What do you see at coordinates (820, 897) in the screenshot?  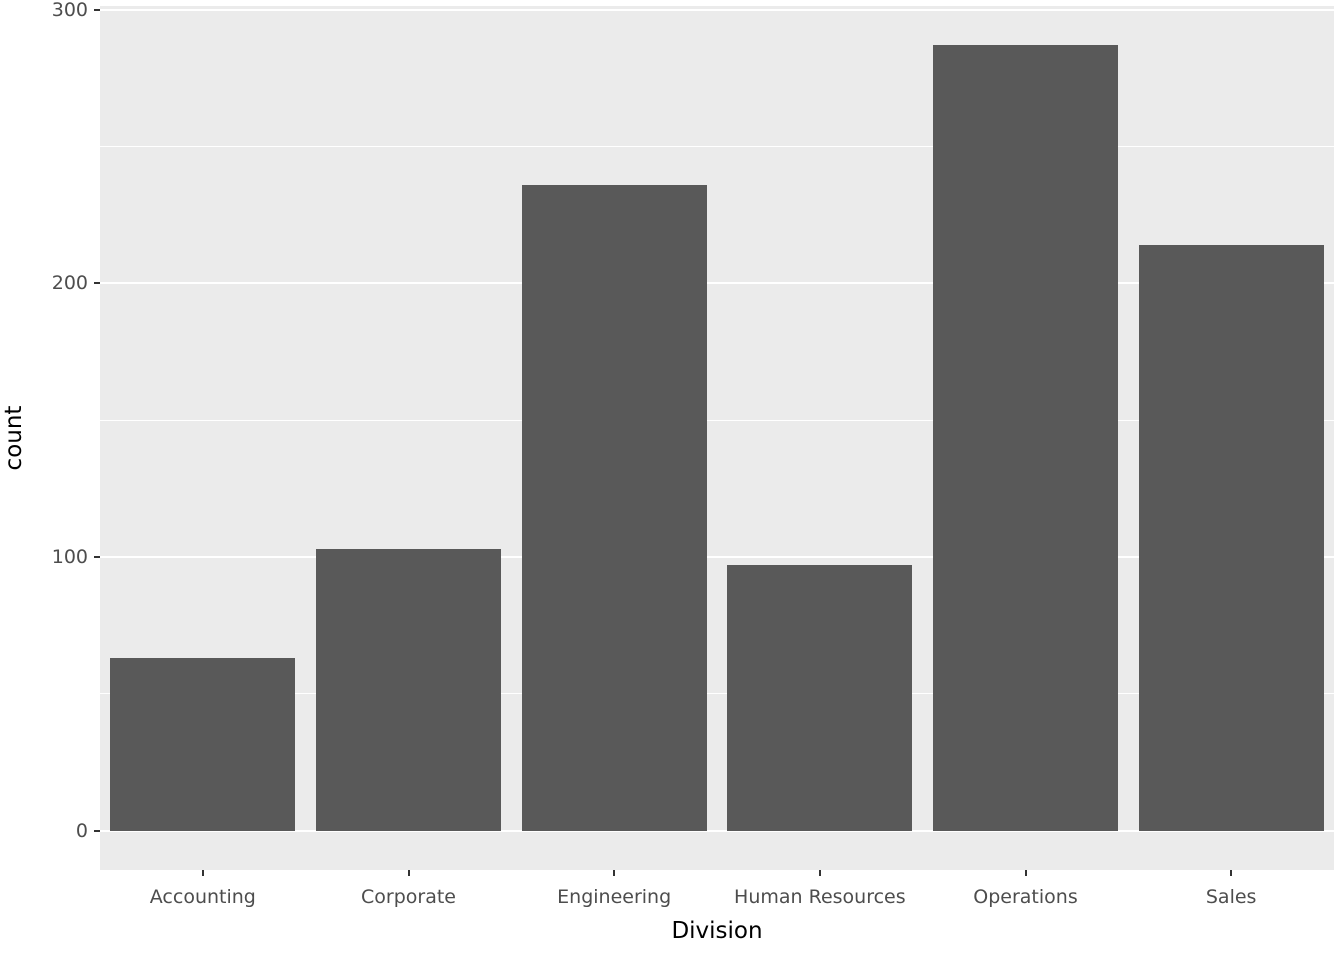 I see `x-tick-label: Human Resources` at bounding box center [820, 897].